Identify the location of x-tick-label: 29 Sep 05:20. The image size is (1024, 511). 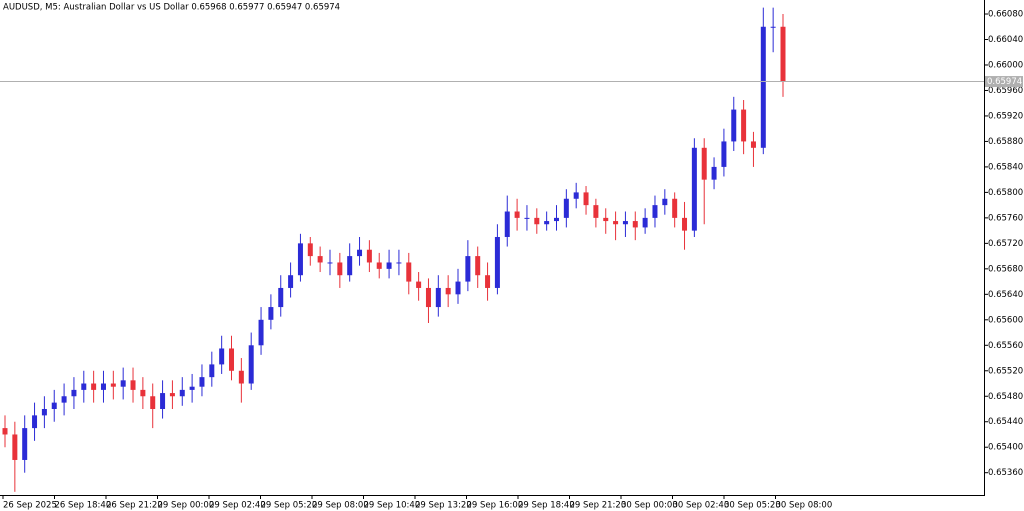
(289, 506).